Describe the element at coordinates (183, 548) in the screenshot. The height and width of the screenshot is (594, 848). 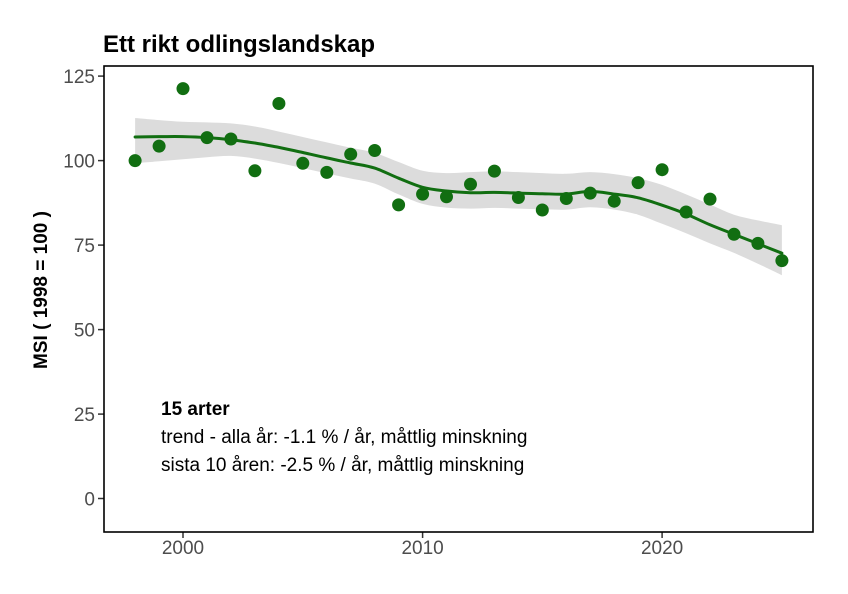
I see `x-tick-label: 2000` at that location.